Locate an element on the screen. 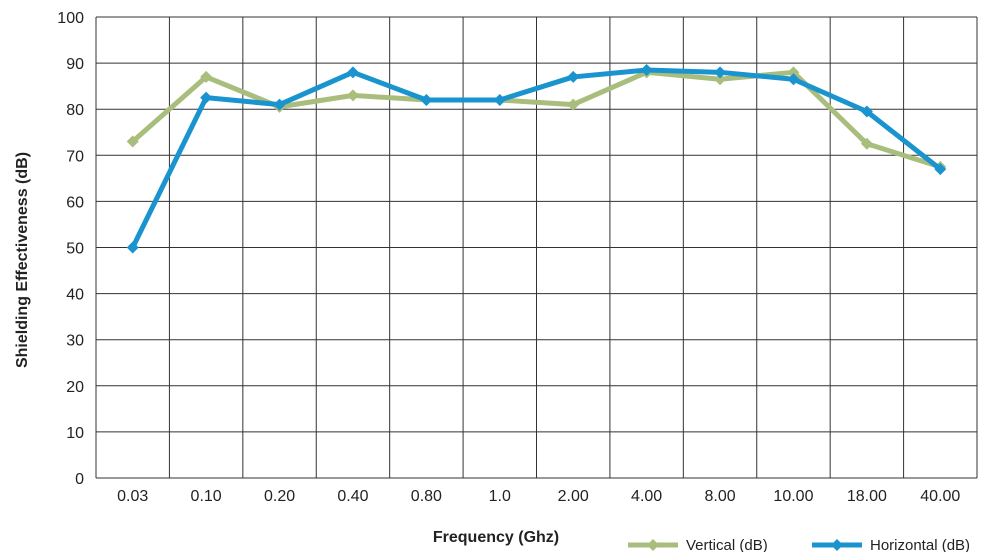  y-tick-label: 100 is located at coordinates (70, 18).